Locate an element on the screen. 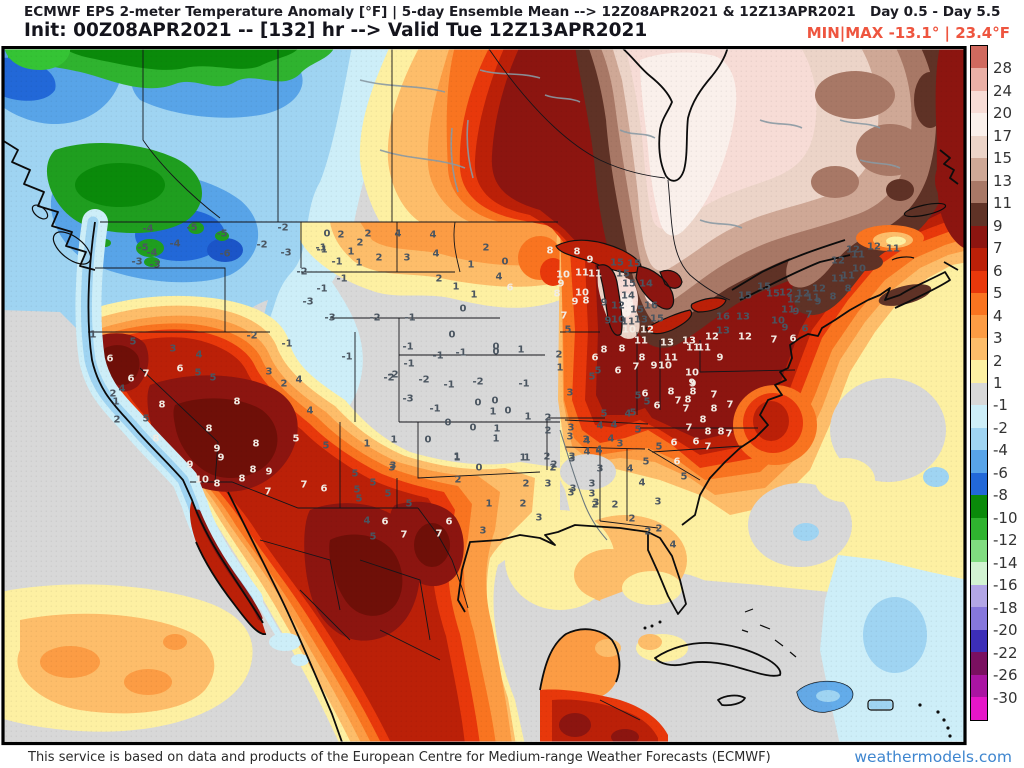 The image size is (1024, 768). colorbar-tick-label: -8 is located at coordinates (1000, 495).